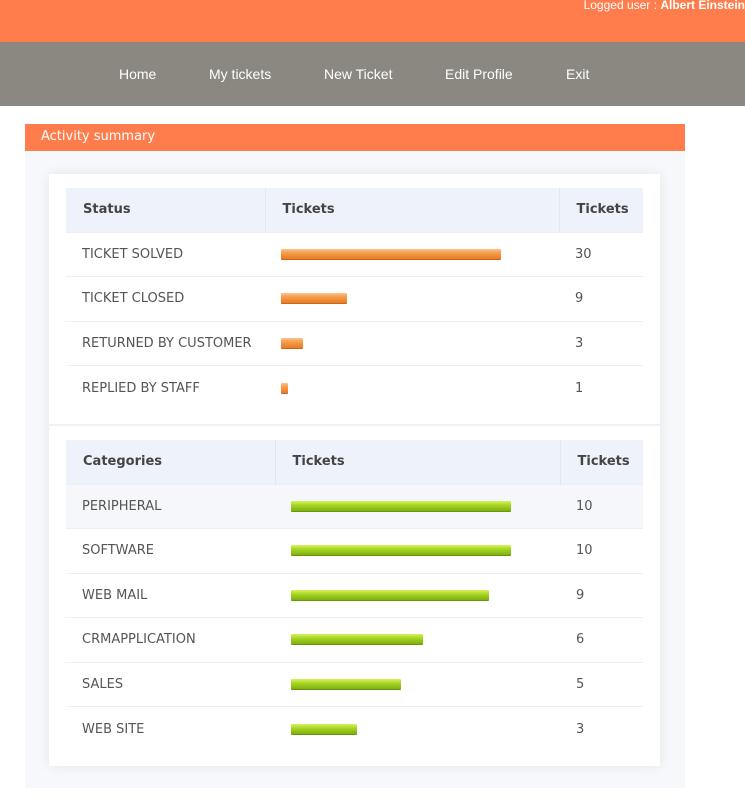 The image size is (745, 802). I want to click on categories-header: Categories, so click(170, 462).